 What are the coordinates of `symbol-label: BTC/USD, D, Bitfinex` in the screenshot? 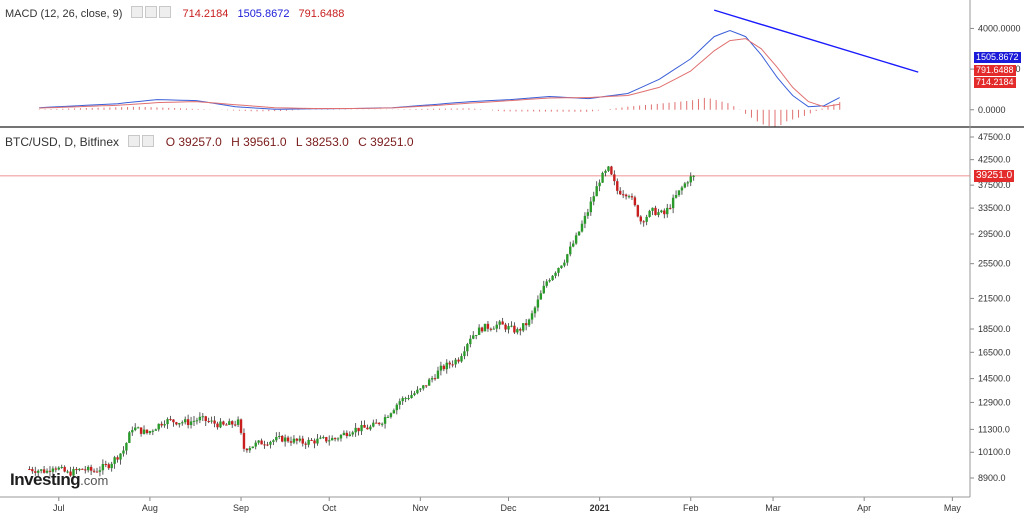 It's located at (62, 142).